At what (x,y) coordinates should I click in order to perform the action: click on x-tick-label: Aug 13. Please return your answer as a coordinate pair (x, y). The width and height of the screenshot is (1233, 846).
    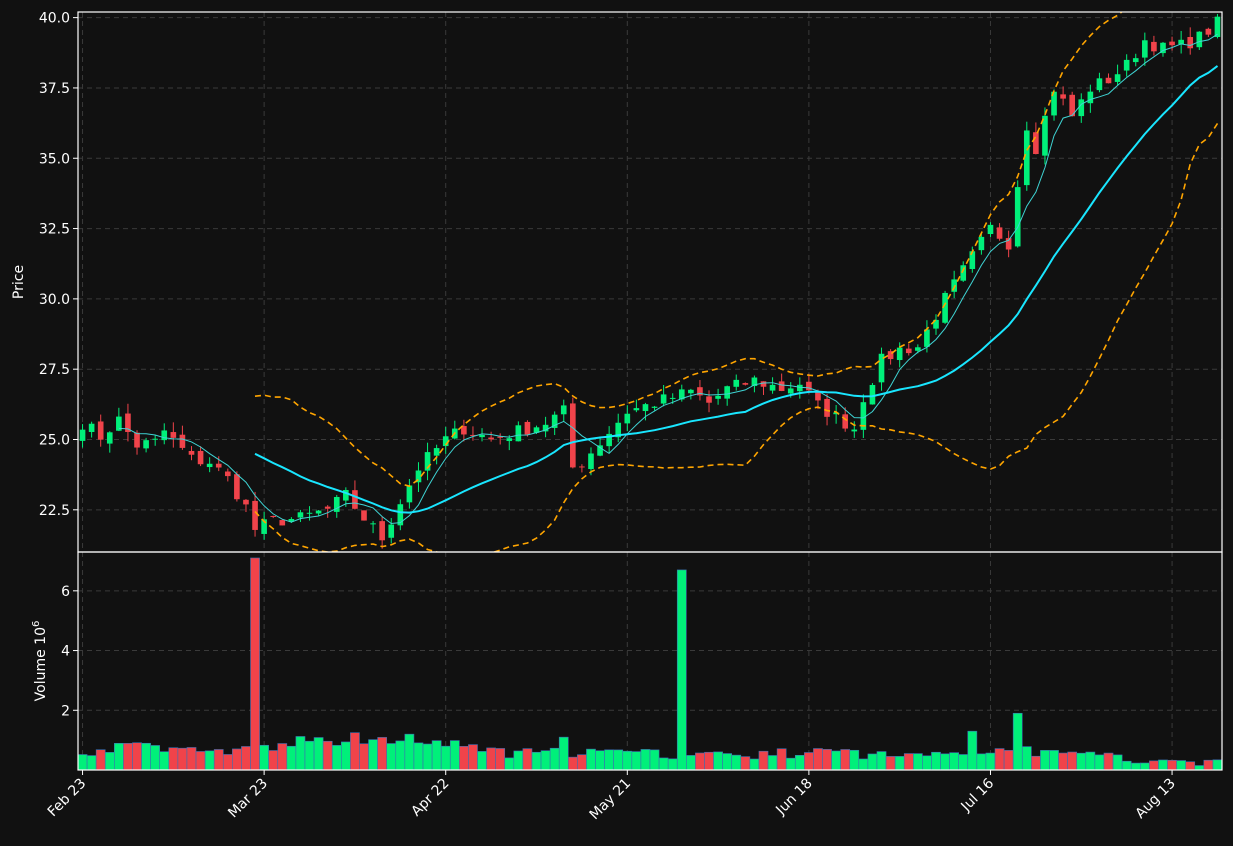
    Looking at the image, I should click on (1155, 799).